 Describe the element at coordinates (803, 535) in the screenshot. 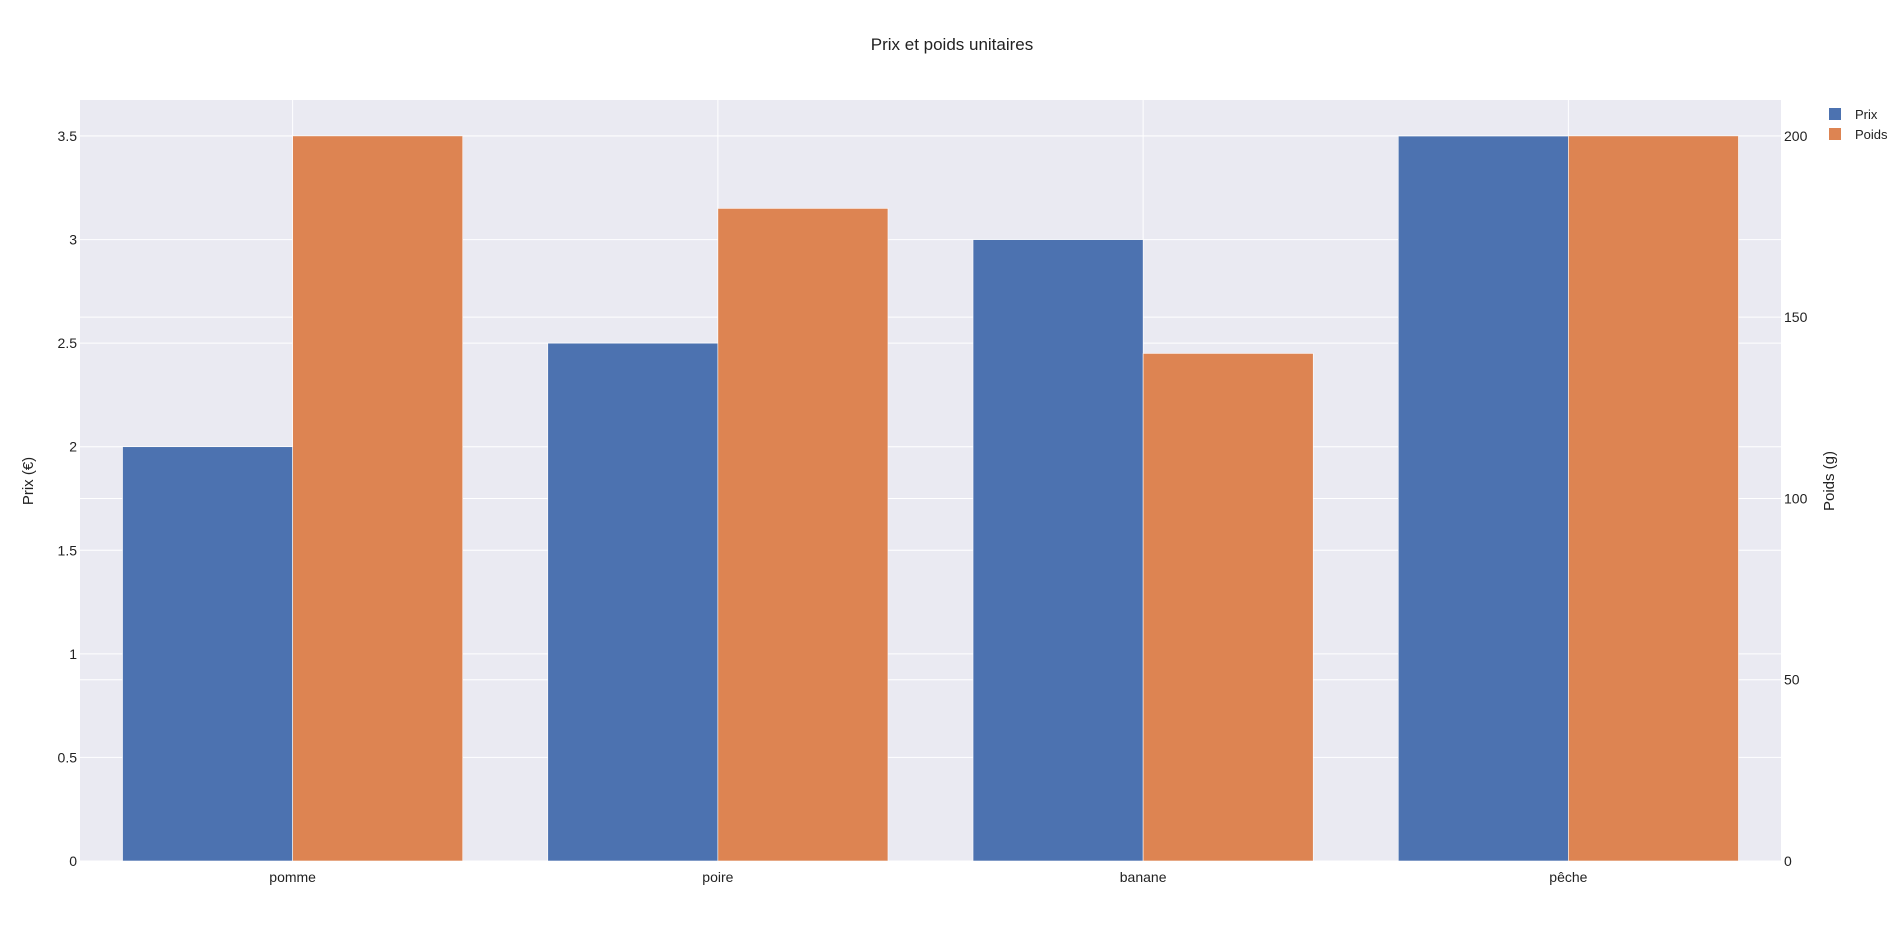

I see `bar-poids-poire` at that location.